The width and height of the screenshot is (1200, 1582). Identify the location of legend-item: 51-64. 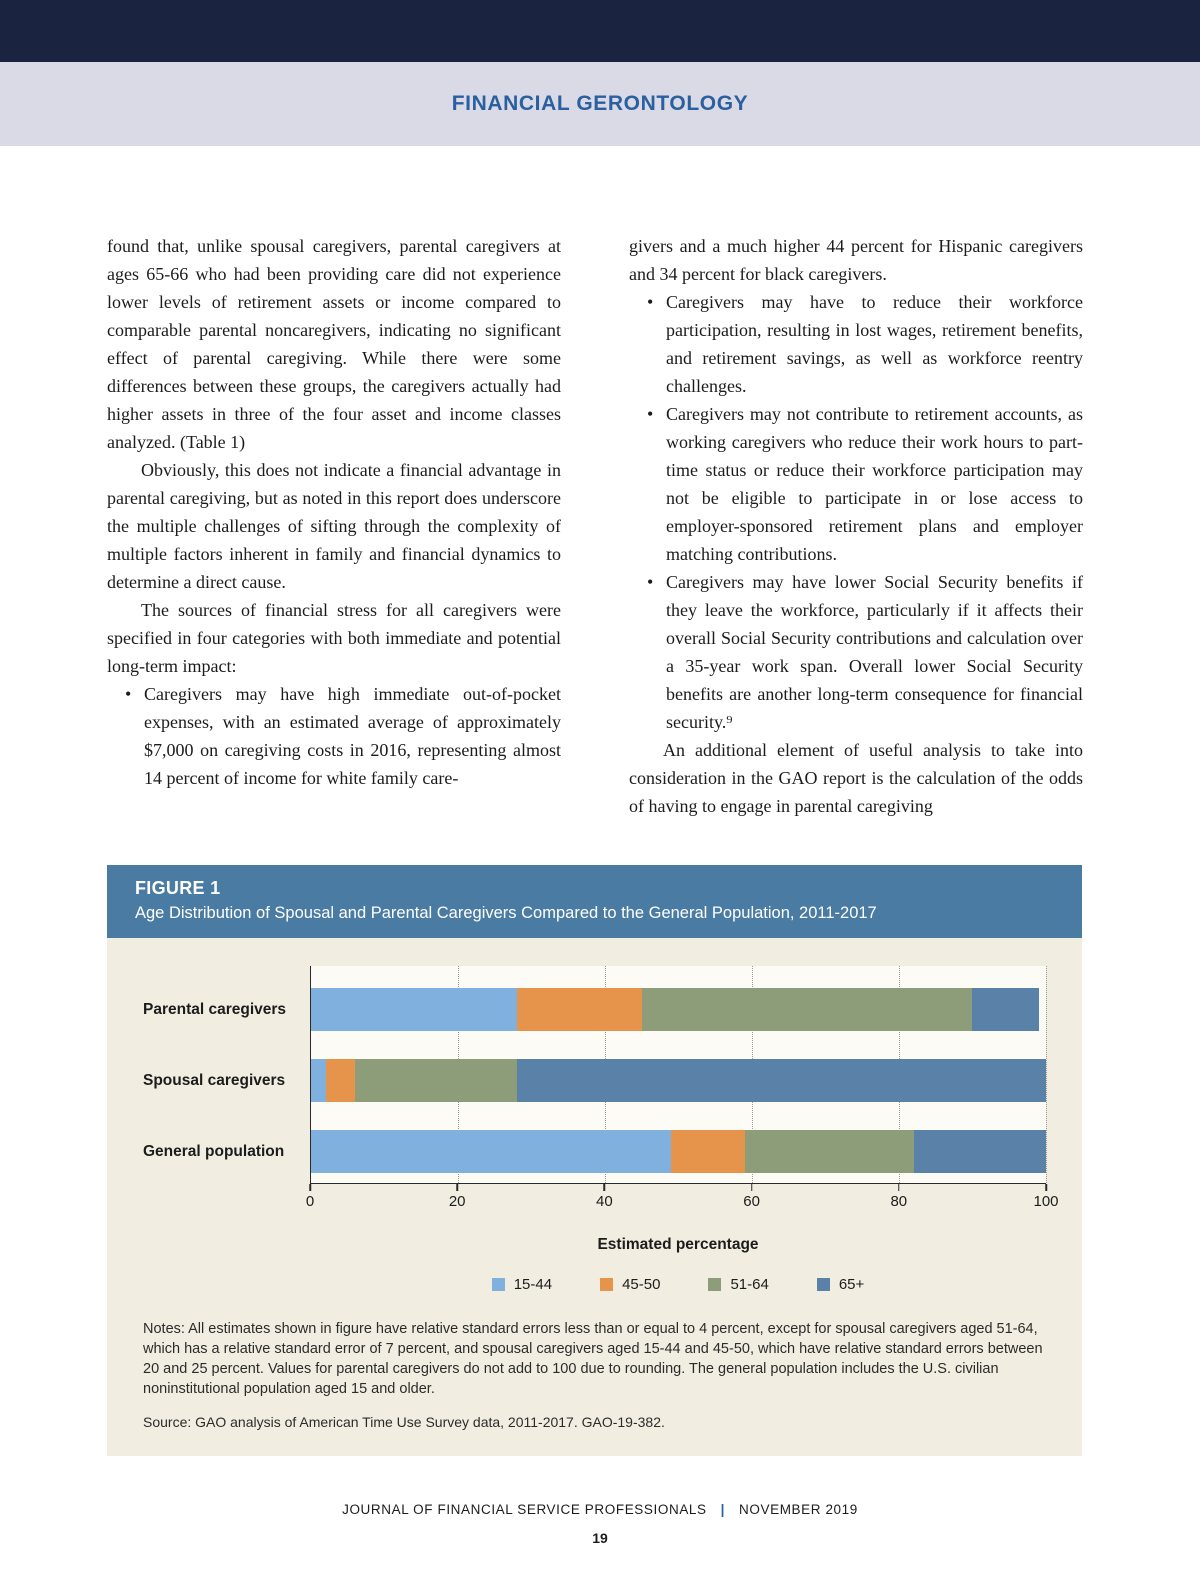
(738, 1284).